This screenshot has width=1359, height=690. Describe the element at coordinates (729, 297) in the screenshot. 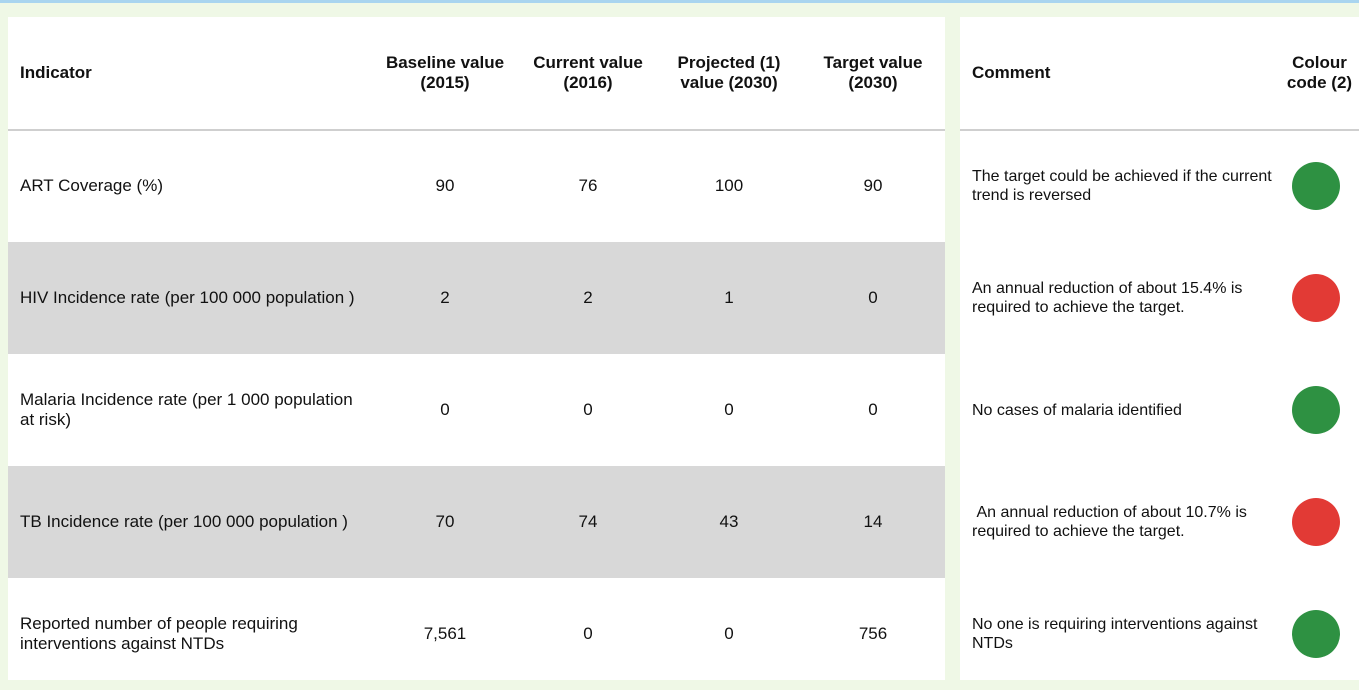

I see `value-cell: 1` at that location.